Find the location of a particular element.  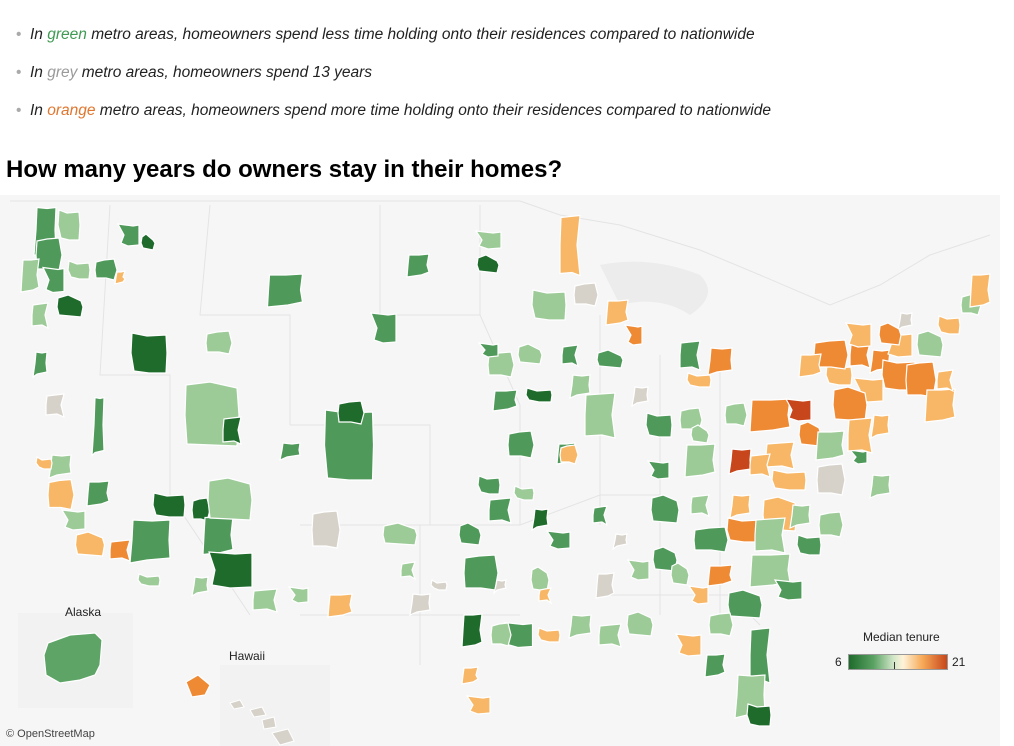

openstreetmap-credit: © OpenStreetMap is located at coordinates (50, 734).